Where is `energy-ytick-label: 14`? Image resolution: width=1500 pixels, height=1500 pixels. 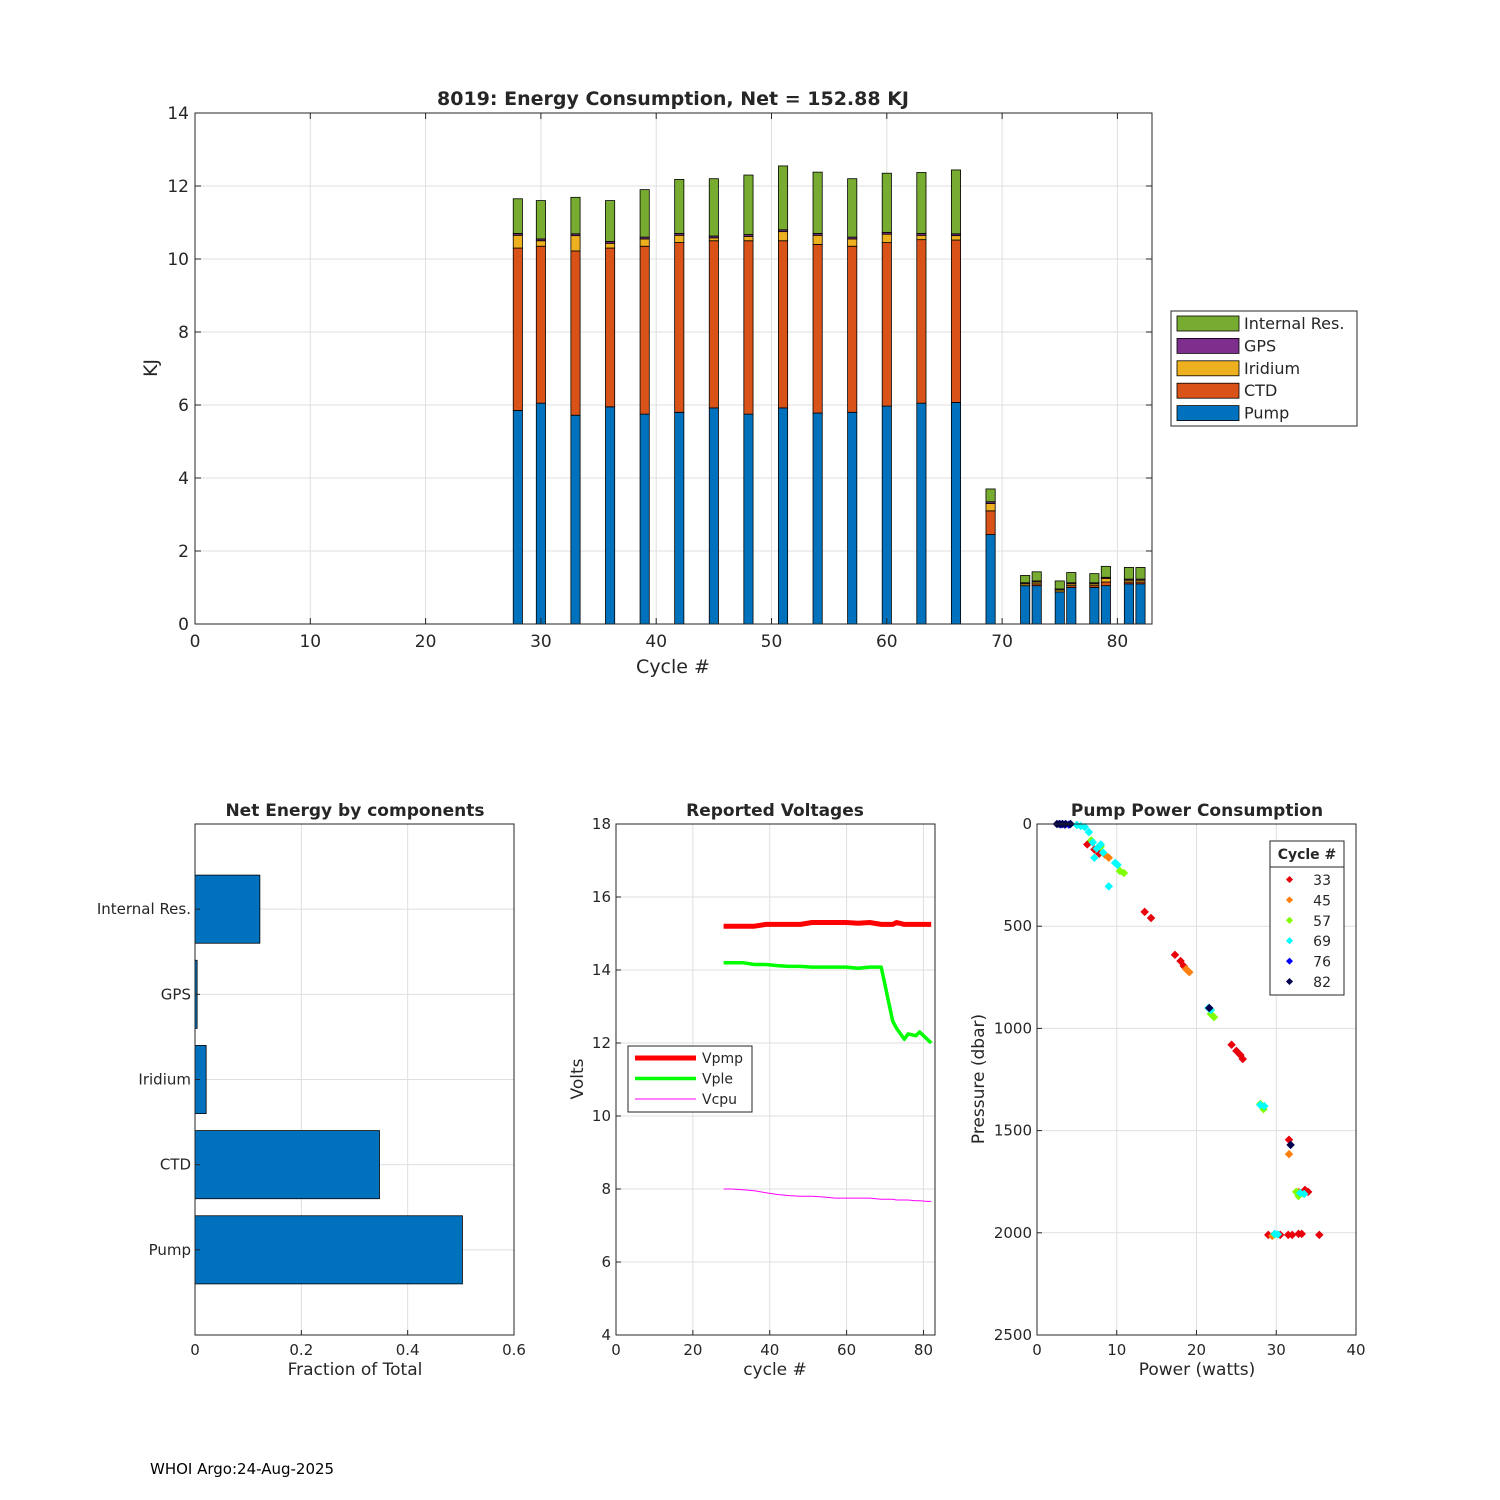
energy-ytick-label: 14 is located at coordinates (178, 114).